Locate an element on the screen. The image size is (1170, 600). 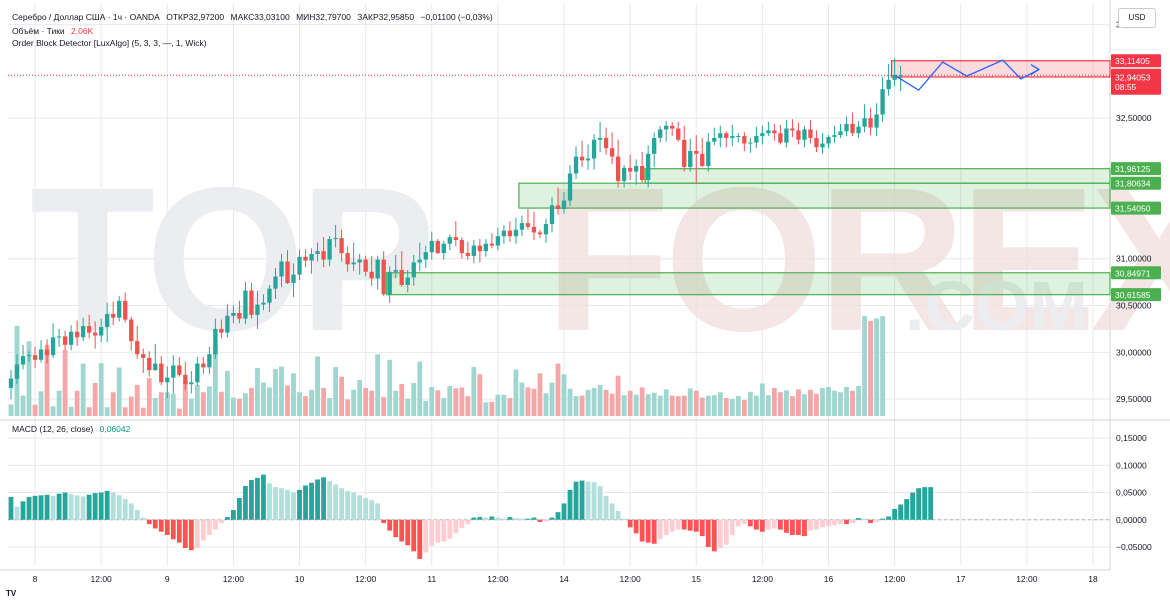
forecast-arrow-icon is located at coordinates (1035, 69).